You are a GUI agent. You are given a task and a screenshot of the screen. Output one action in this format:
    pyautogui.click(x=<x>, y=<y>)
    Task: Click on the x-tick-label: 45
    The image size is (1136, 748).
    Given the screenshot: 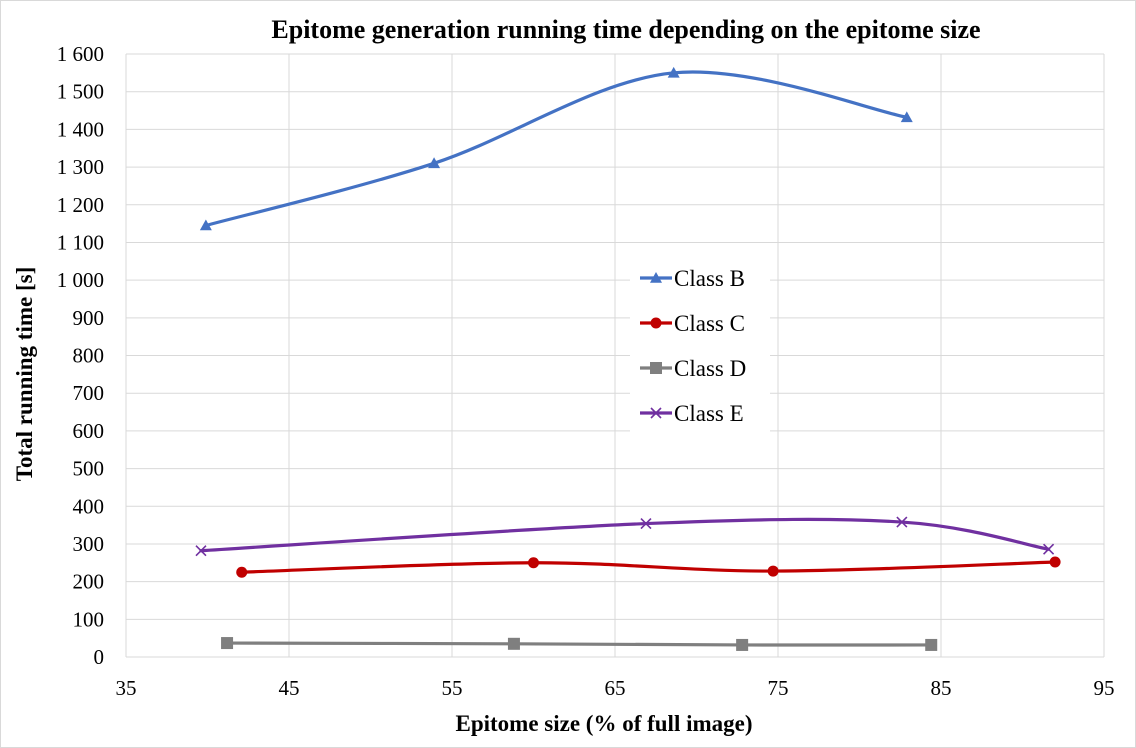 What is the action you would take?
    pyautogui.click(x=289, y=688)
    